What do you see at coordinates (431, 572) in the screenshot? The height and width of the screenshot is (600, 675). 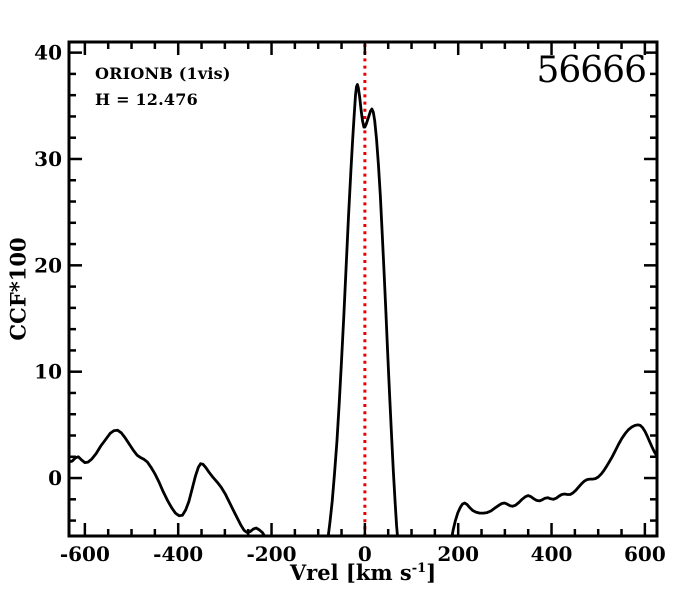 I see `x-axis-label-suffix: ]` at bounding box center [431, 572].